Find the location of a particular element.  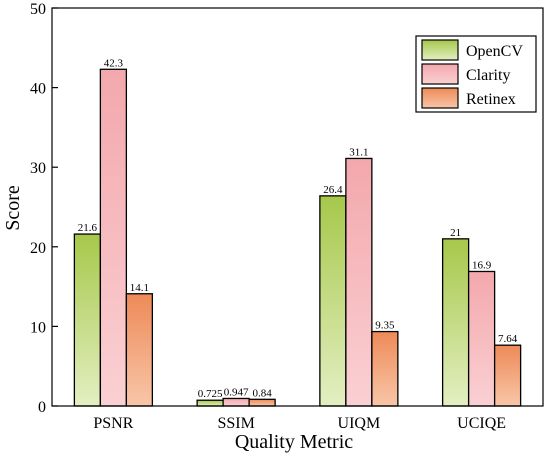

data-label: 14.1 is located at coordinates (139, 288).